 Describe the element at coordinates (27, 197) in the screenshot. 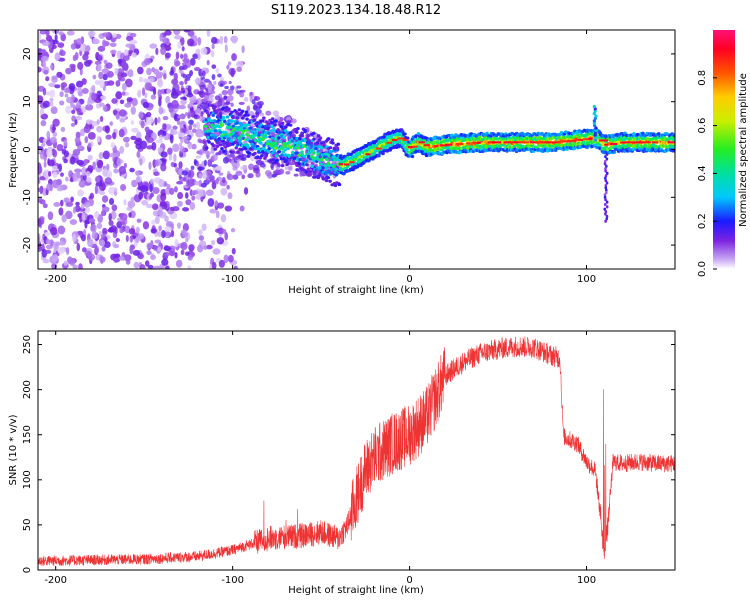

I see `y-tick-label: -10` at that location.